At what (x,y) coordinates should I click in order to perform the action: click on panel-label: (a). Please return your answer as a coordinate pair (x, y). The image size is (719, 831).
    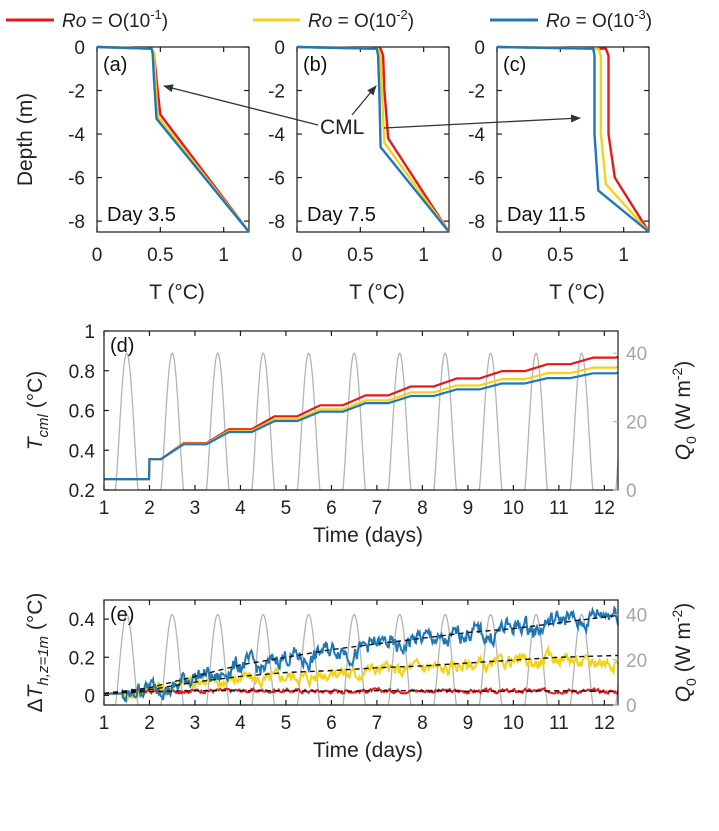
    Looking at the image, I should click on (115, 65).